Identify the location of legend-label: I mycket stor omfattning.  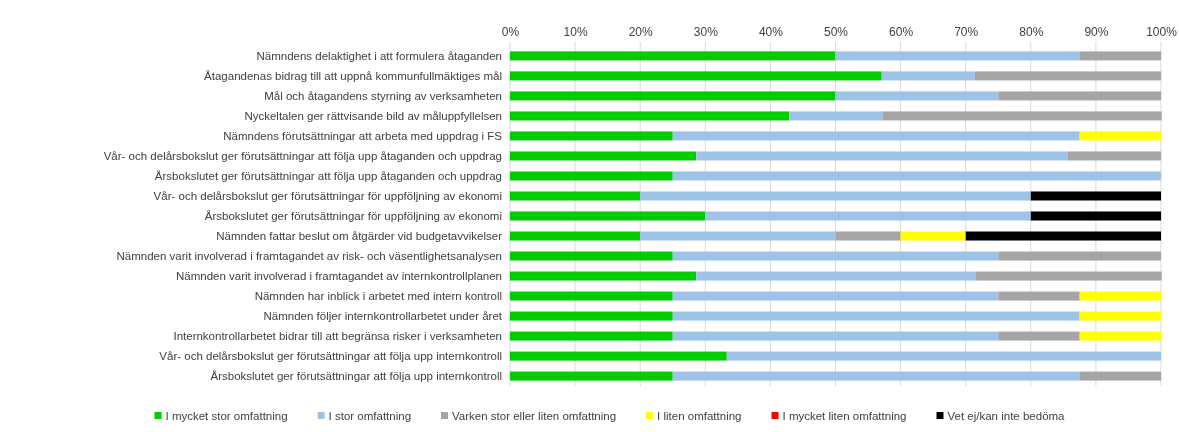
(226, 415).